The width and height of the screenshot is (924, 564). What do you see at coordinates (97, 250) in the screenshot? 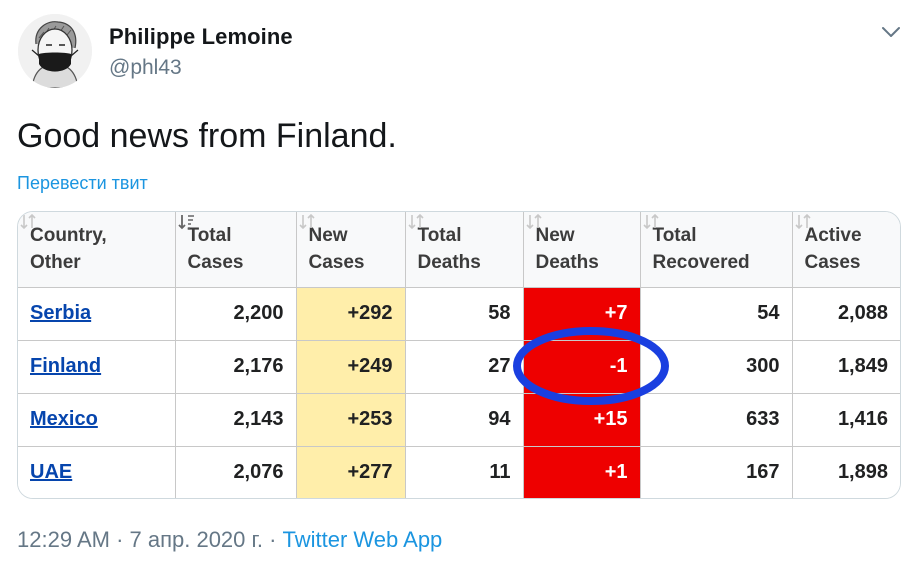
I see `header-country: Country, Other` at bounding box center [97, 250].